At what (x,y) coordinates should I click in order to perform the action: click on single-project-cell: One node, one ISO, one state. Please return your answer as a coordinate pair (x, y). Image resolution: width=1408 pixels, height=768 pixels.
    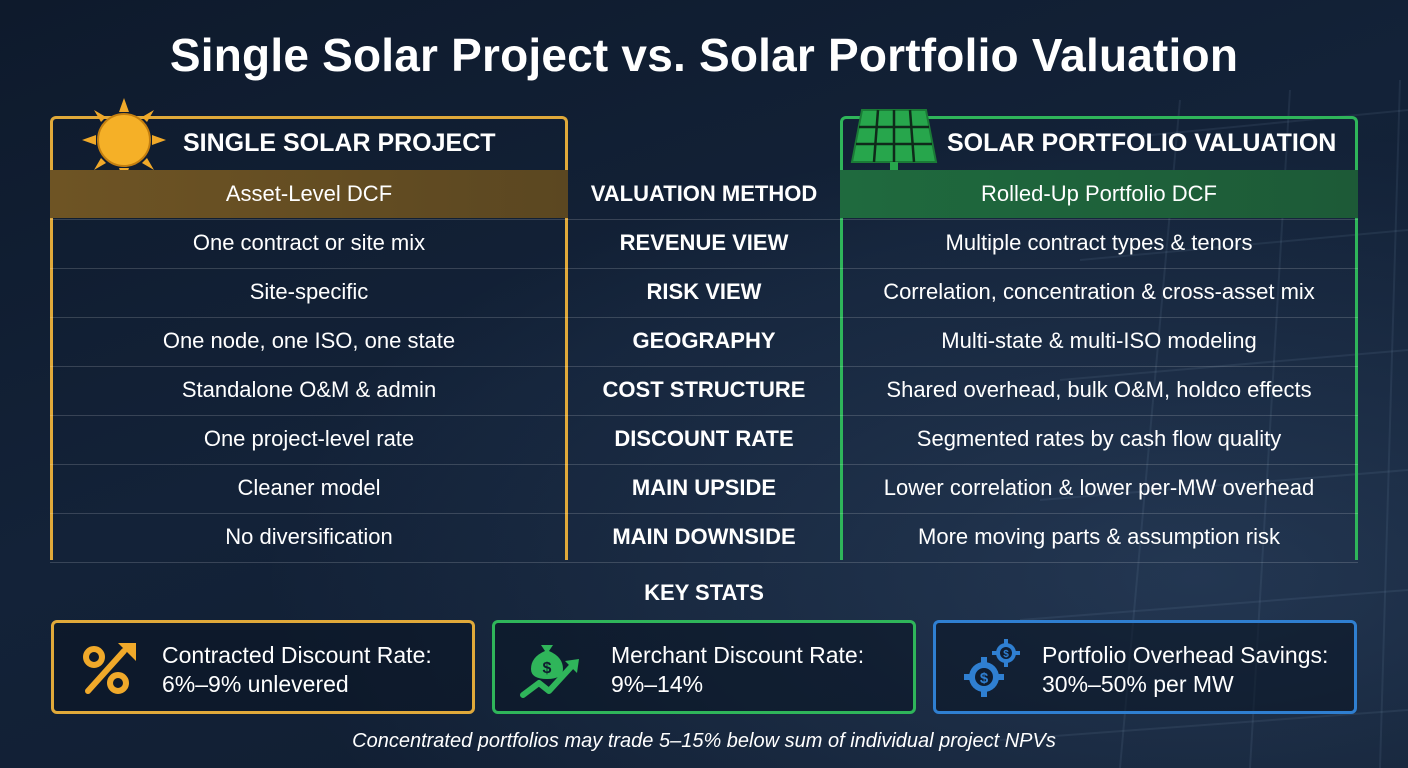
    Looking at the image, I should click on (309, 340).